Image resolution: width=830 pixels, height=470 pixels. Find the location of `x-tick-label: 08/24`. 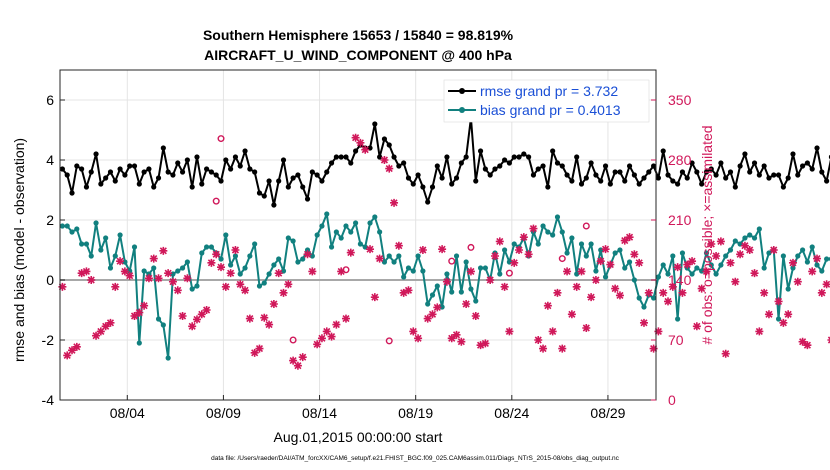

x-tick-label: 08/24 is located at coordinates (511, 413).